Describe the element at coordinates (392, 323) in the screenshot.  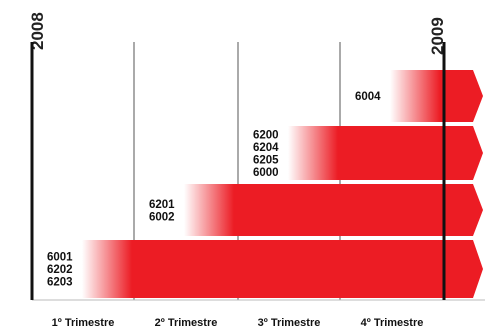
I see `quarter-label: 4º Trimestre` at that location.